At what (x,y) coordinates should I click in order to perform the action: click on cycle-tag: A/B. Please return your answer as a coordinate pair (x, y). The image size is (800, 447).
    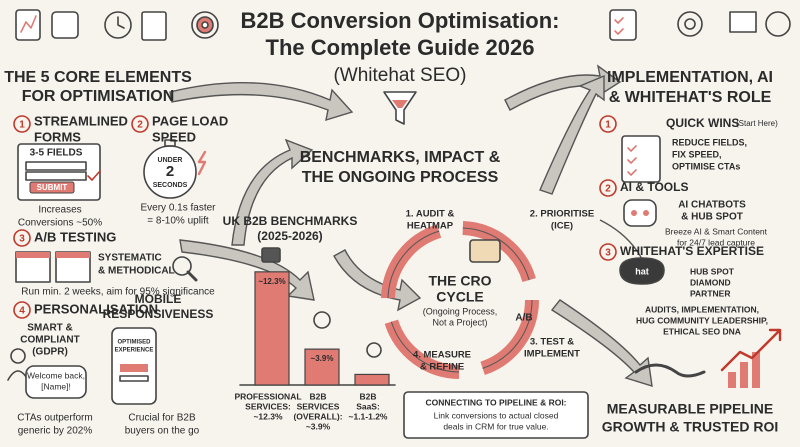
    Looking at the image, I should click on (523, 318).